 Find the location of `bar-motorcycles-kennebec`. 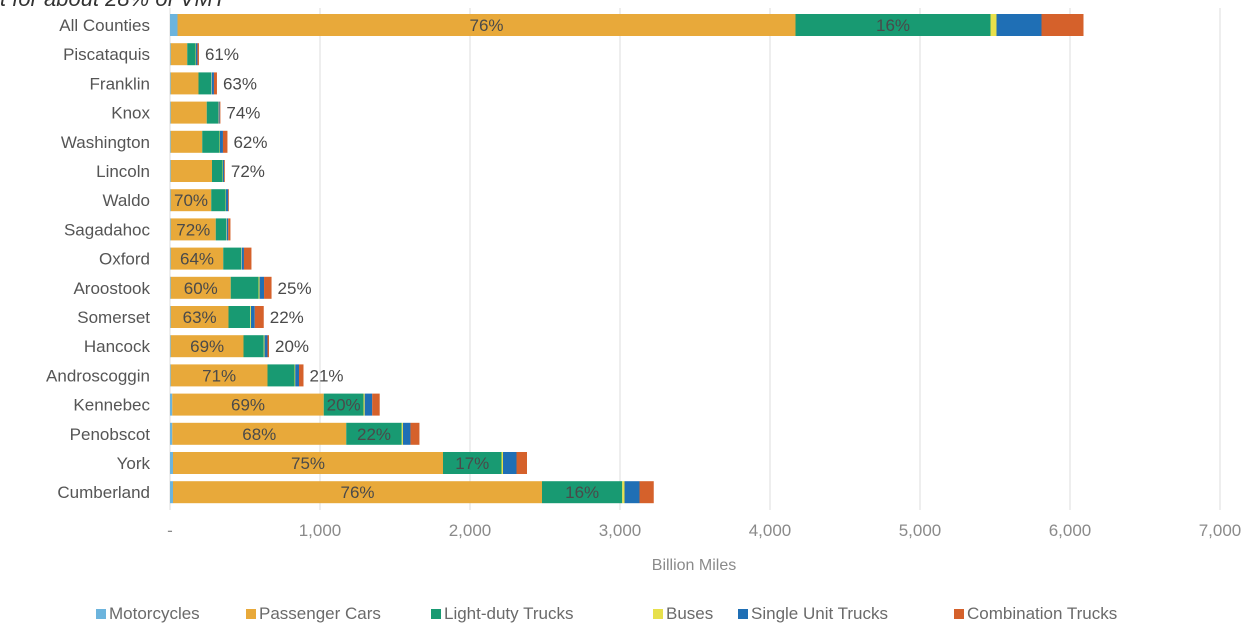

bar-motorcycles-kennebec is located at coordinates (171, 404).